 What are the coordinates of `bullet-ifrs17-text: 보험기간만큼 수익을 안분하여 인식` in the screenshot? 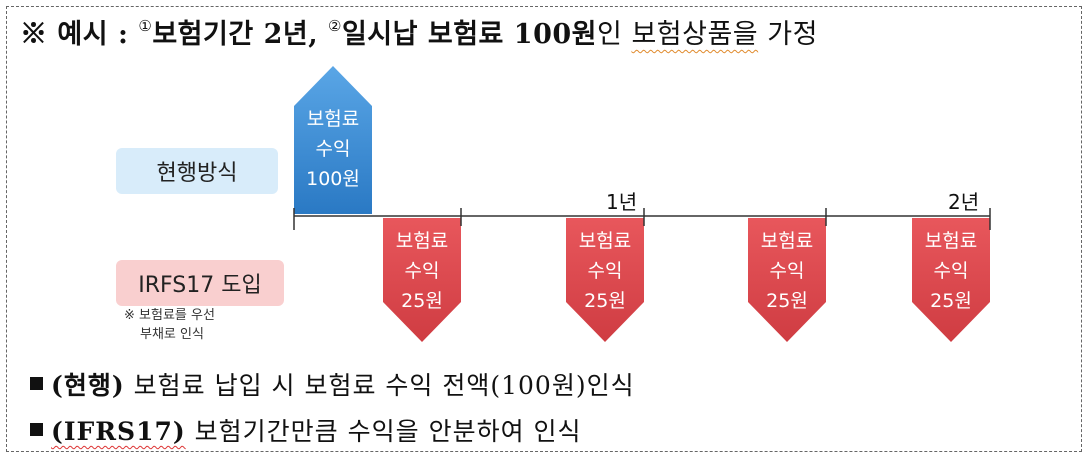 It's located at (383, 431).